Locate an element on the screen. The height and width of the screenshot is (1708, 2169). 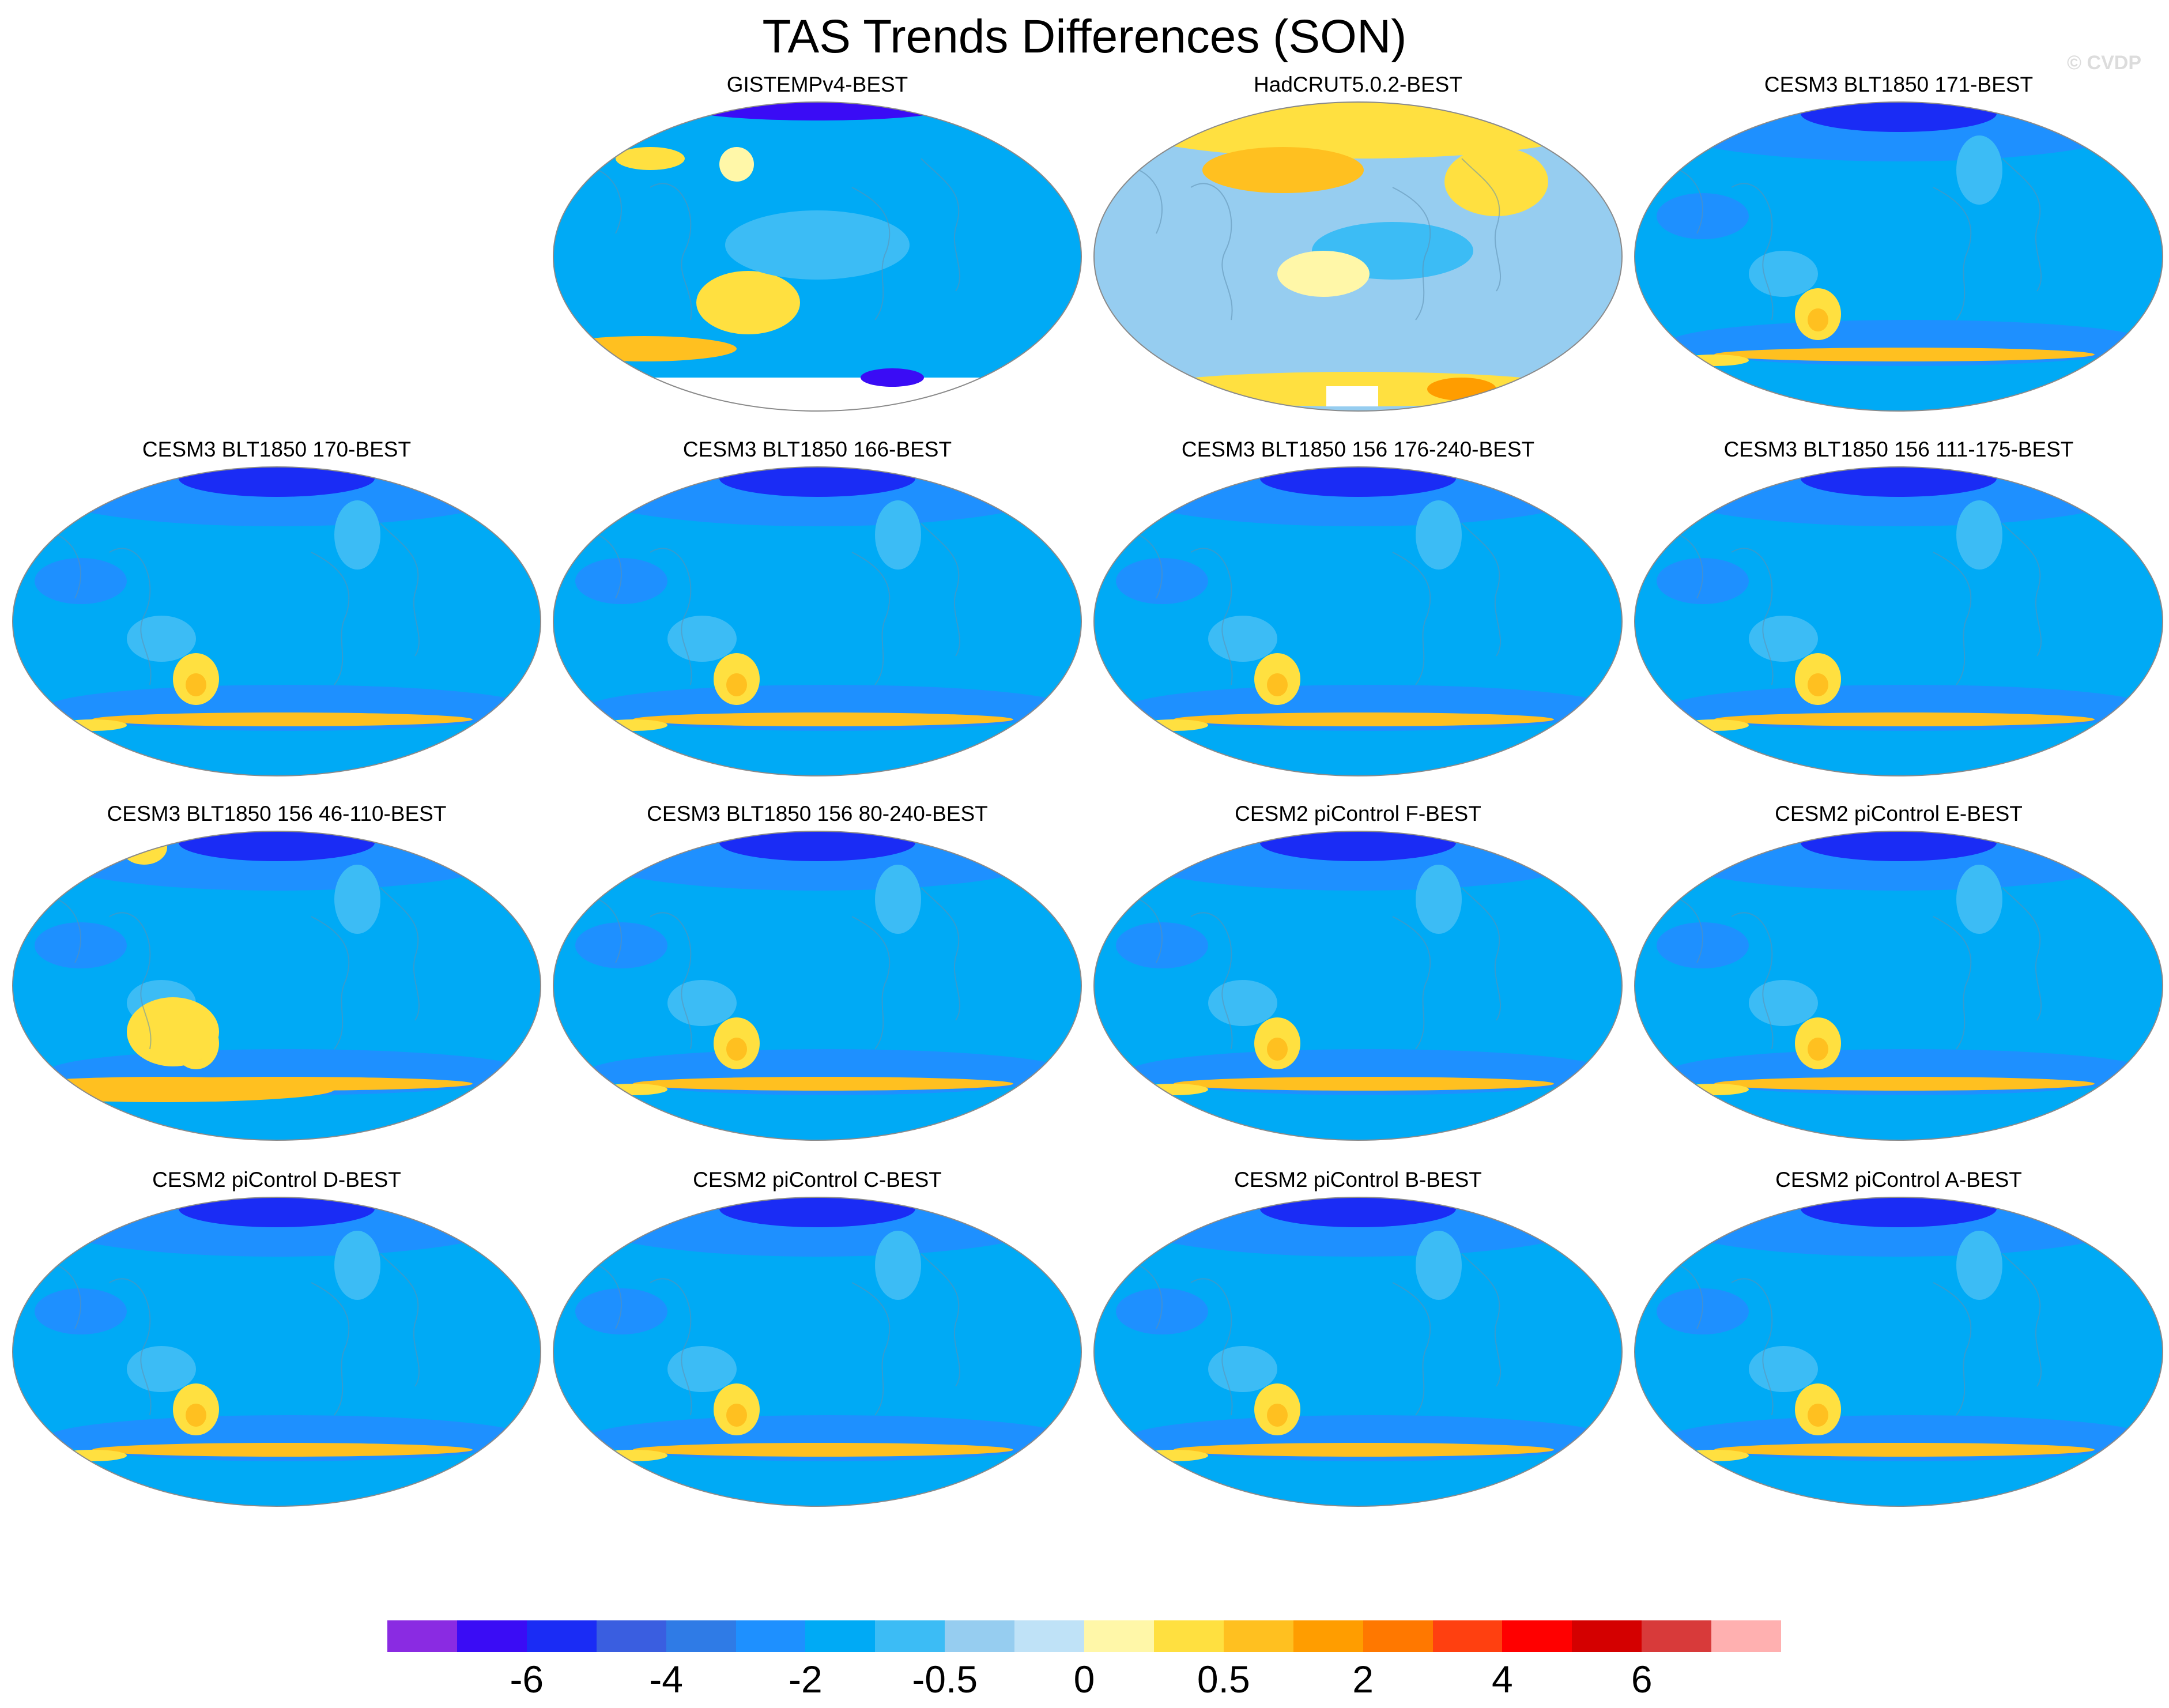
panel-title: CESM2 piControl A-BEST is located at coordinates (1898, 1180).